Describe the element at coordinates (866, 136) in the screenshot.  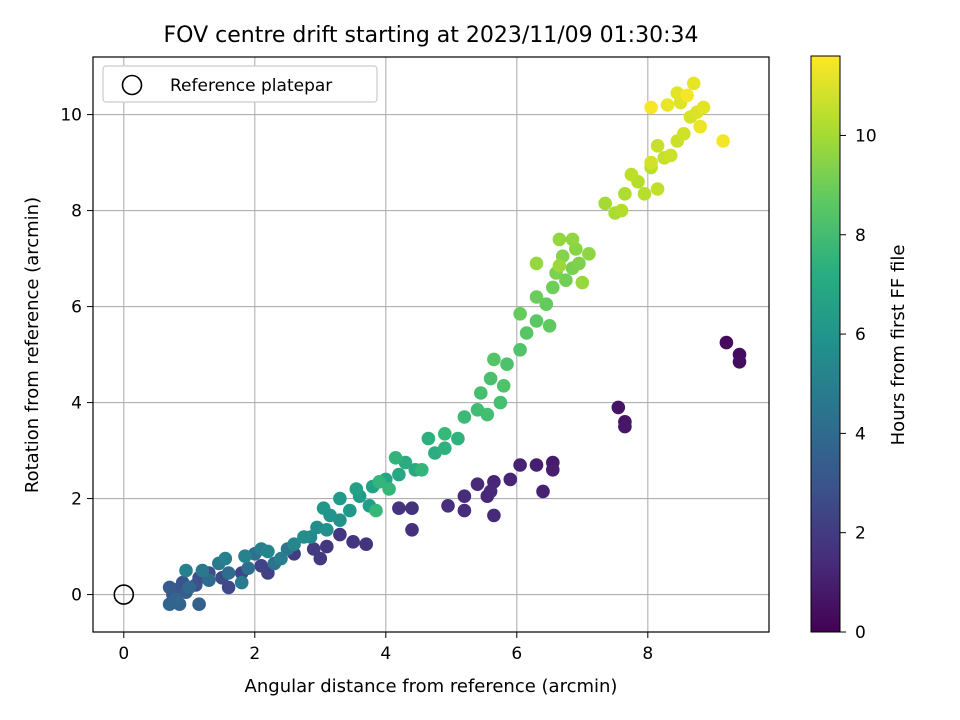
I see `colorbar-tick-label: 10` at that location.